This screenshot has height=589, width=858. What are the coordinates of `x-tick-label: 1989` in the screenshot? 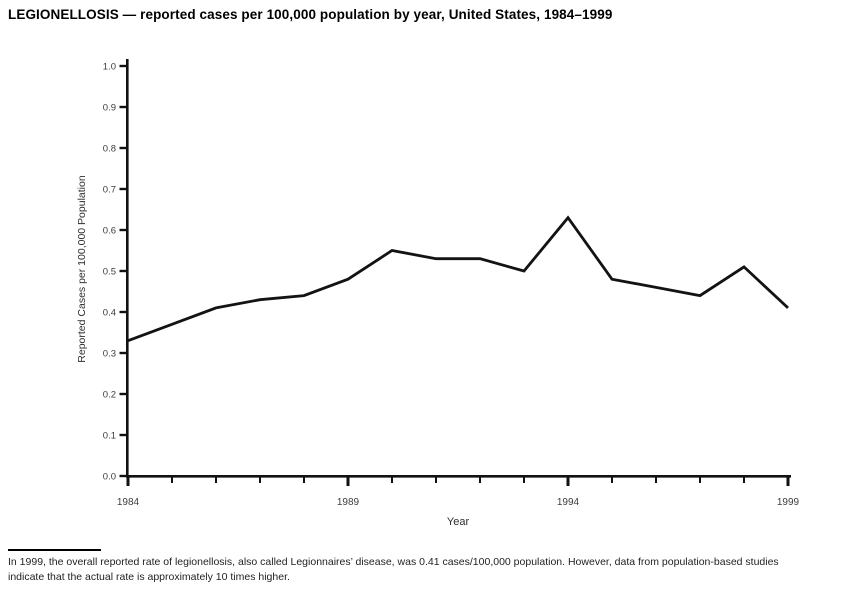 It's located at (348, 502).